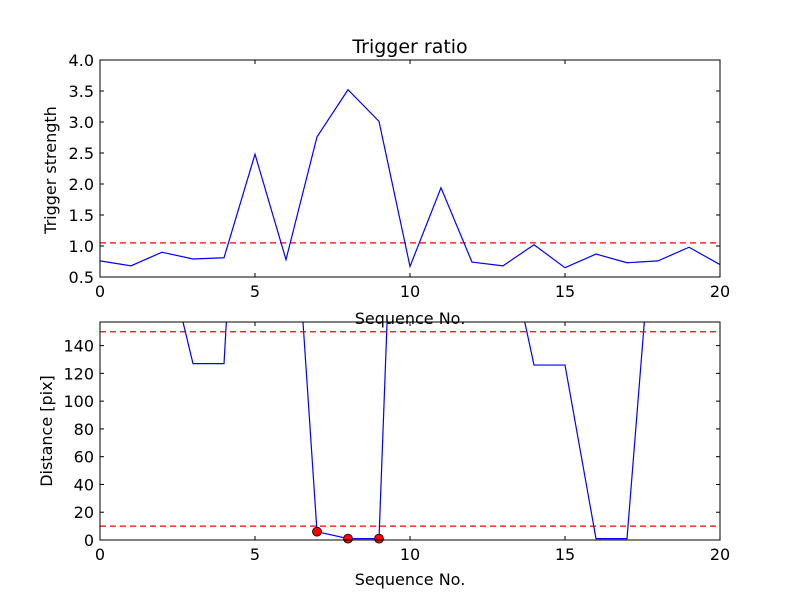  Describe the element at coordinates (81, 215) in the screenshot. I see `y-tick-label: 1.5` at that location.